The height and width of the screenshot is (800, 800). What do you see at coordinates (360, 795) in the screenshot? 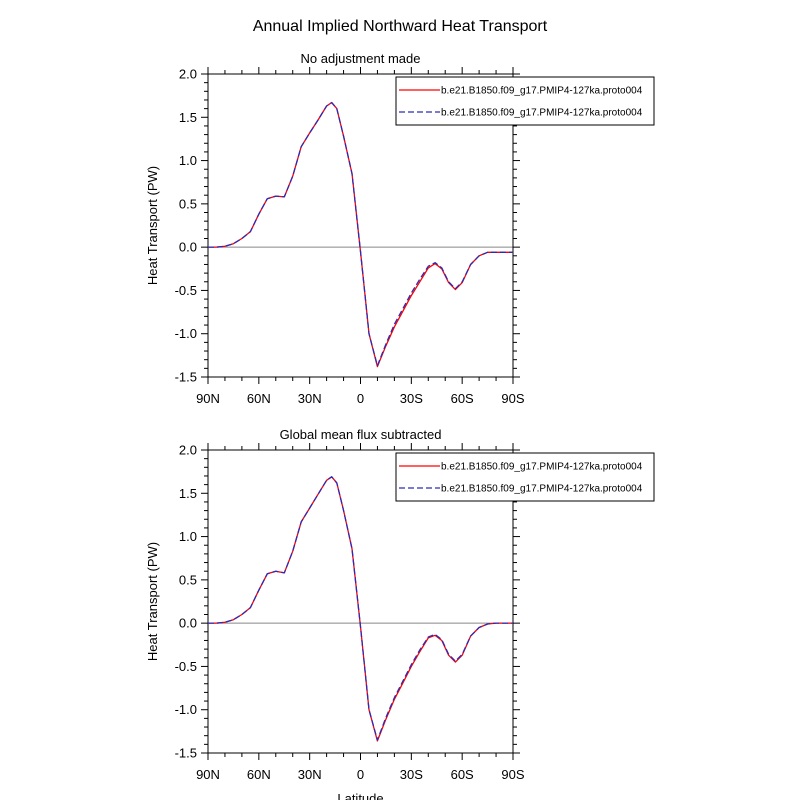
I see `x-axis-label: Latitude` at bounding box center [360, 795].